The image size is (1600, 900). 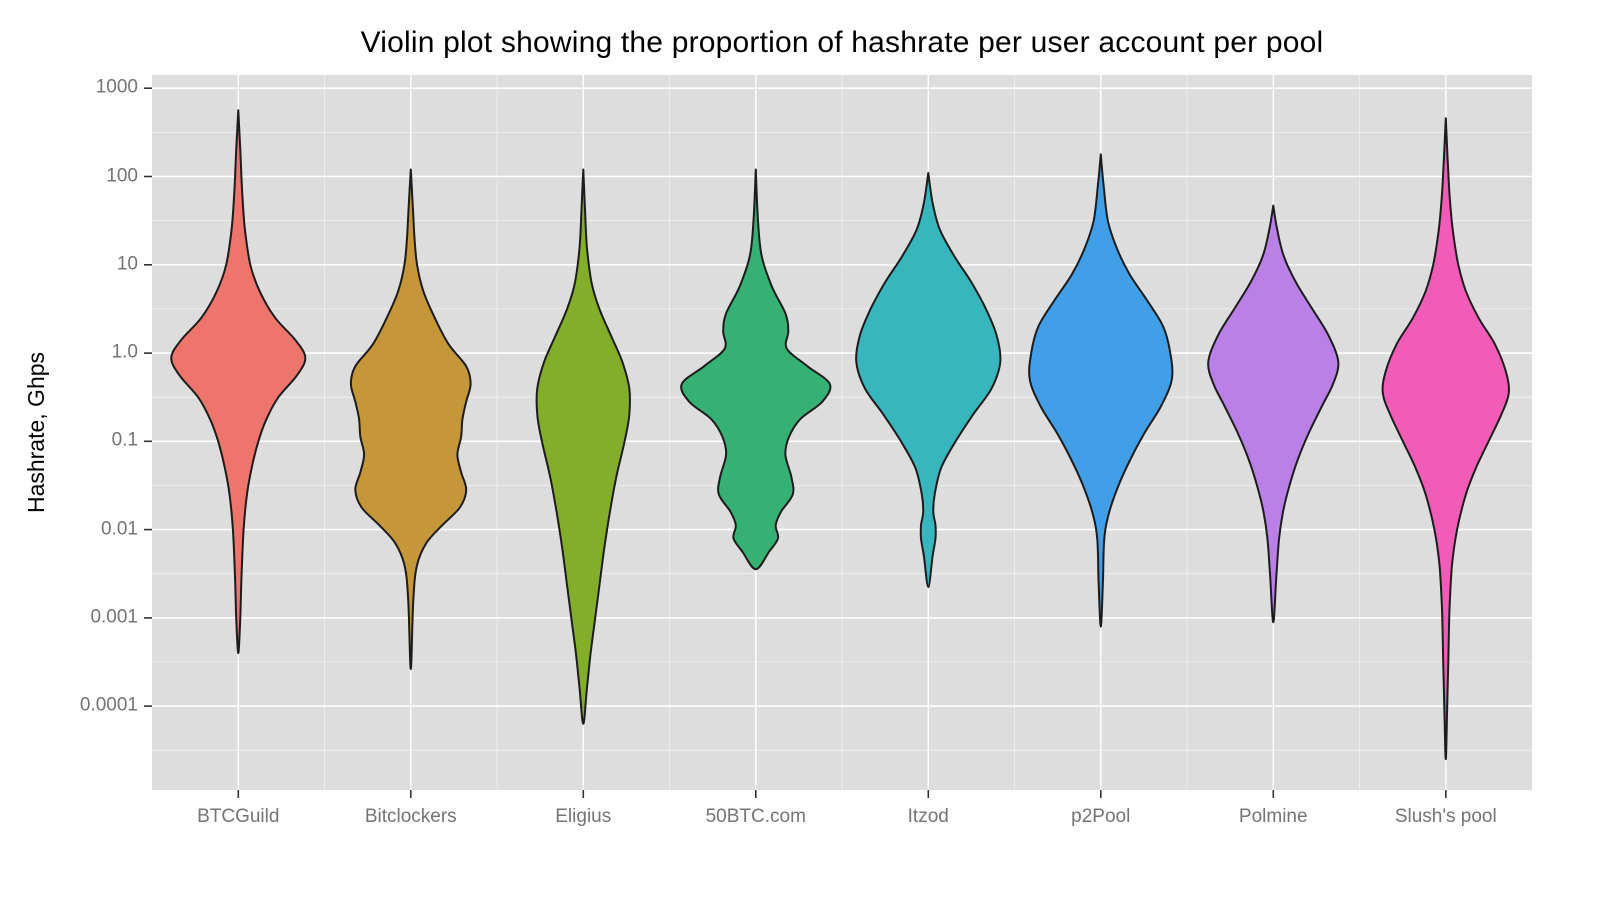 I want to click on x-tick-label: Polmine, so click(x=1273, y=816).